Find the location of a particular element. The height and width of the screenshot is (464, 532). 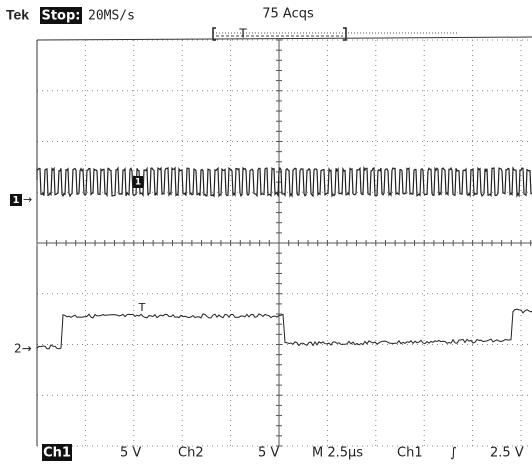

state: Stop: is located at coordinates (60, 16).